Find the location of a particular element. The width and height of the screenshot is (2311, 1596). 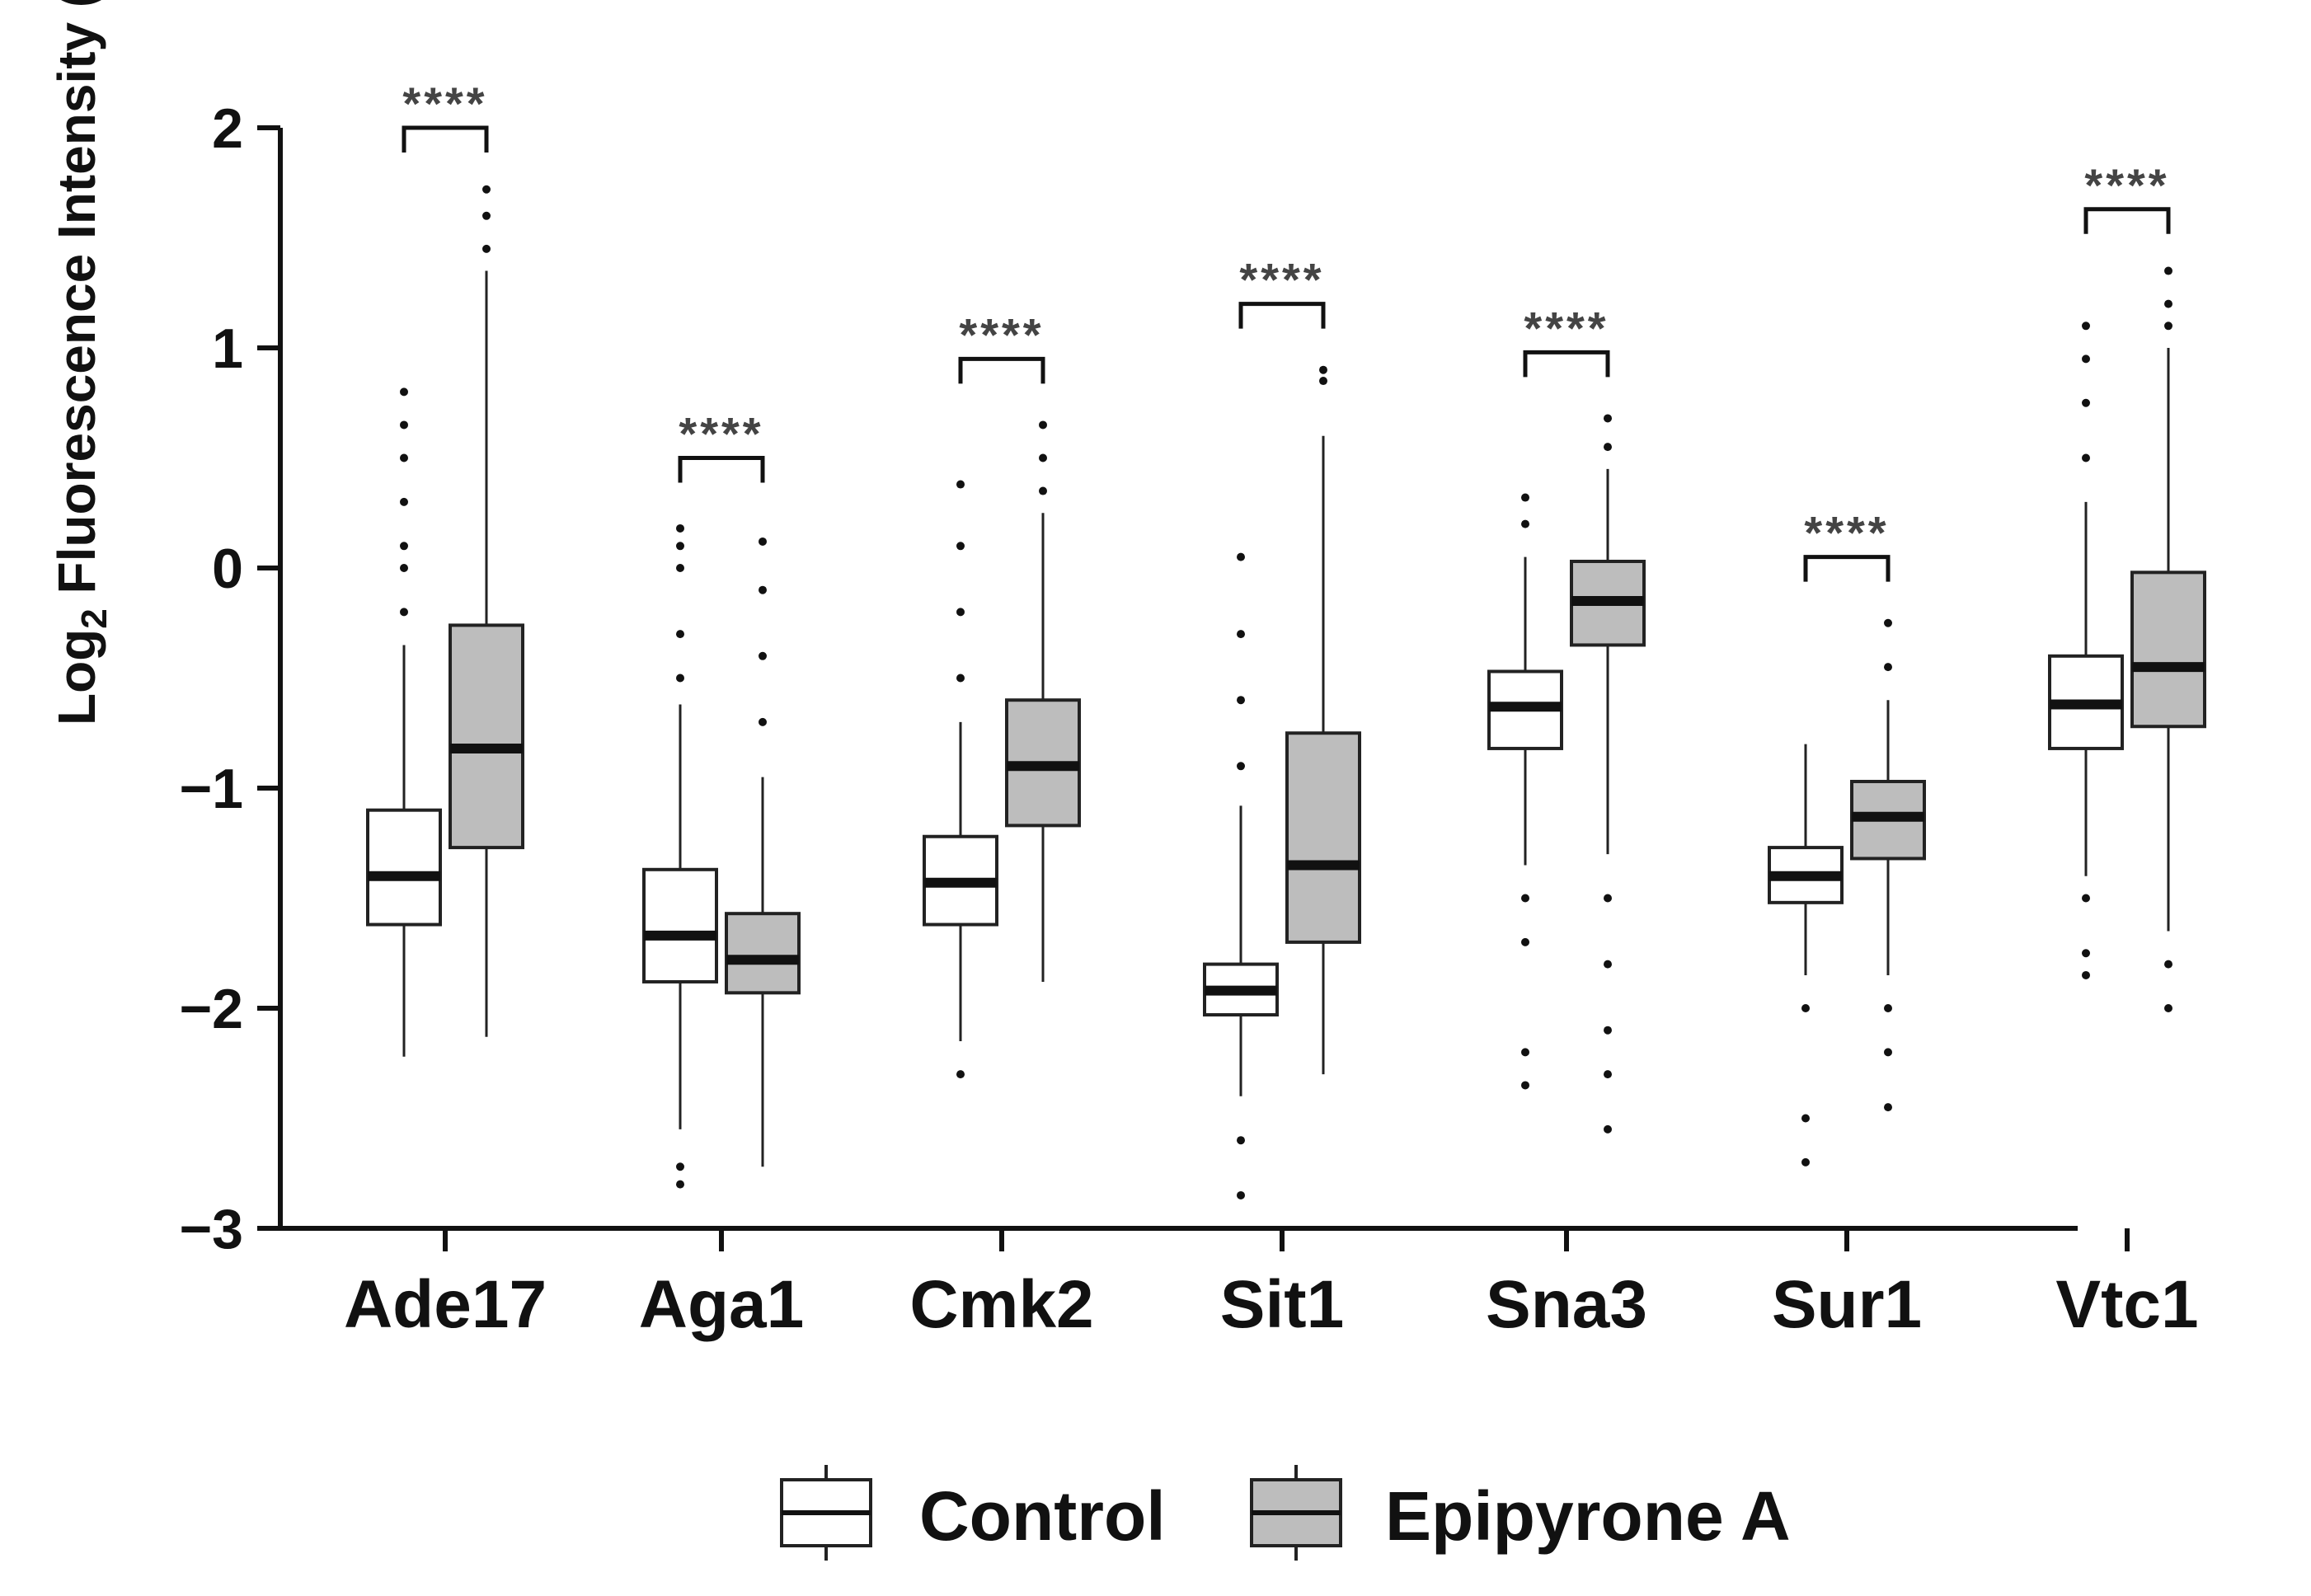

box-sna3-epipyrone-a is located at coordinates (1608, 661).